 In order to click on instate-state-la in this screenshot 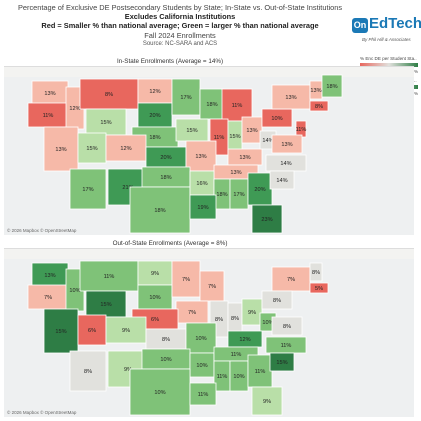, I will do `click(203, 207)`.